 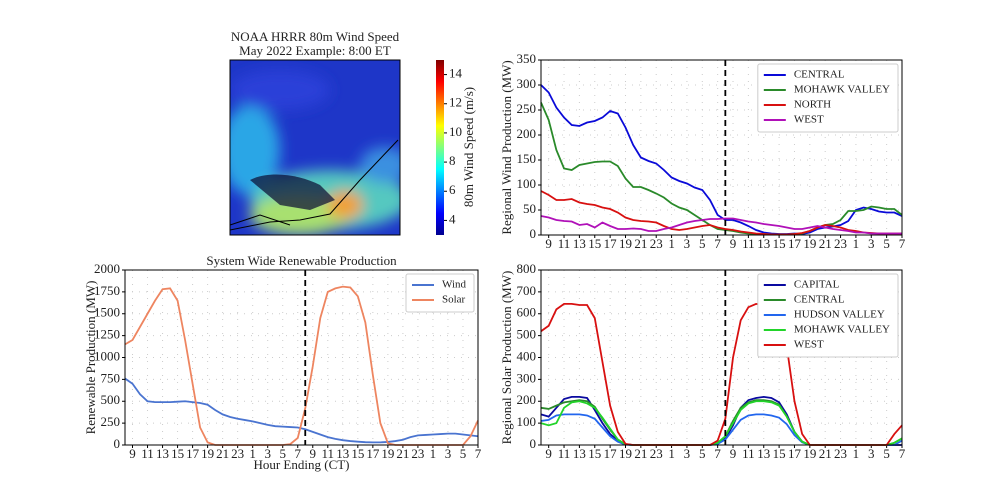 What do you see at coordinates (107, 355) in the screenshot?
I see `y-tick-label: 1000` at bounding box center [107, 355].